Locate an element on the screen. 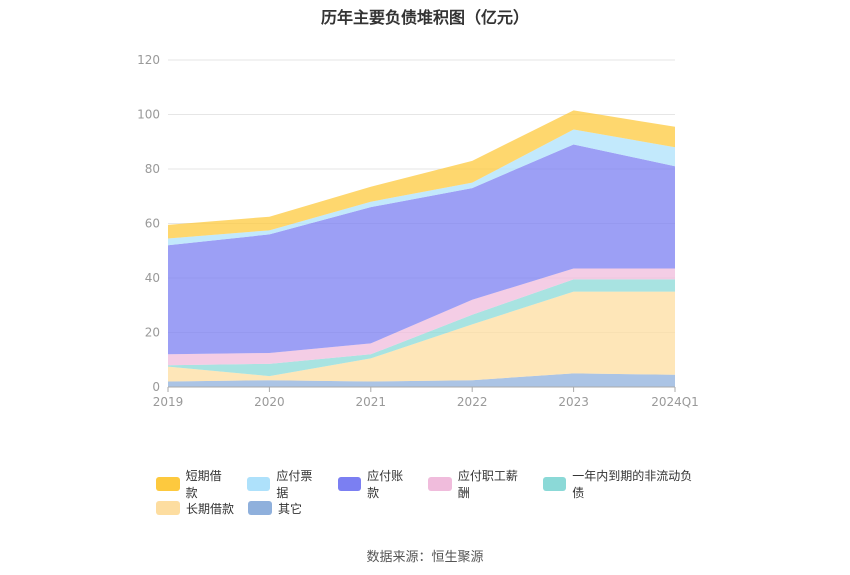  legend-item: 应付职工薪酬 is located at coordinates (478, 484).